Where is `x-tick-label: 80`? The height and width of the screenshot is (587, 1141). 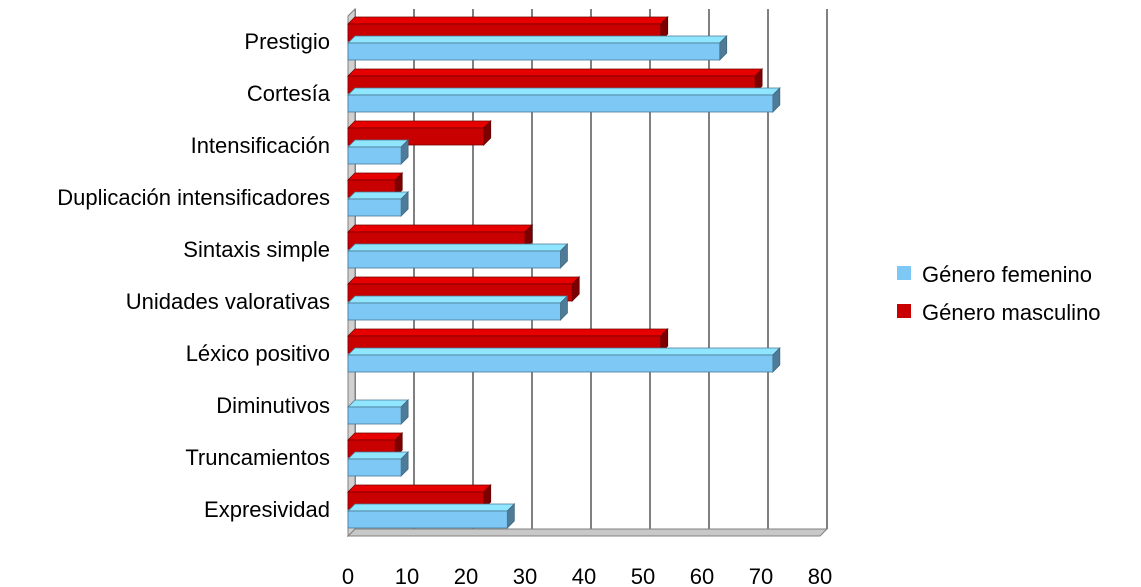
x-tick-label: 80 is located at coordinates (820, 575).